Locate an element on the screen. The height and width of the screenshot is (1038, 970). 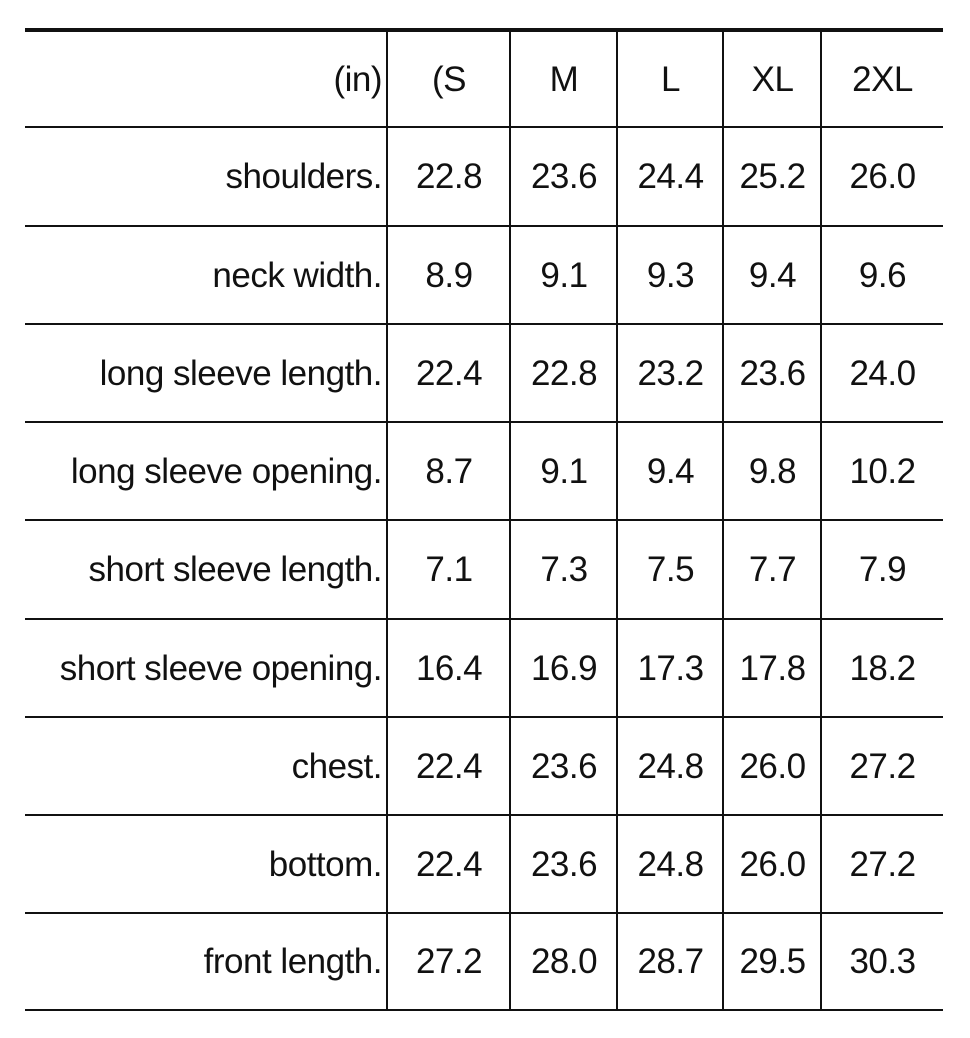
measurement-value: 24.4 is located at coordinates (670, 176).